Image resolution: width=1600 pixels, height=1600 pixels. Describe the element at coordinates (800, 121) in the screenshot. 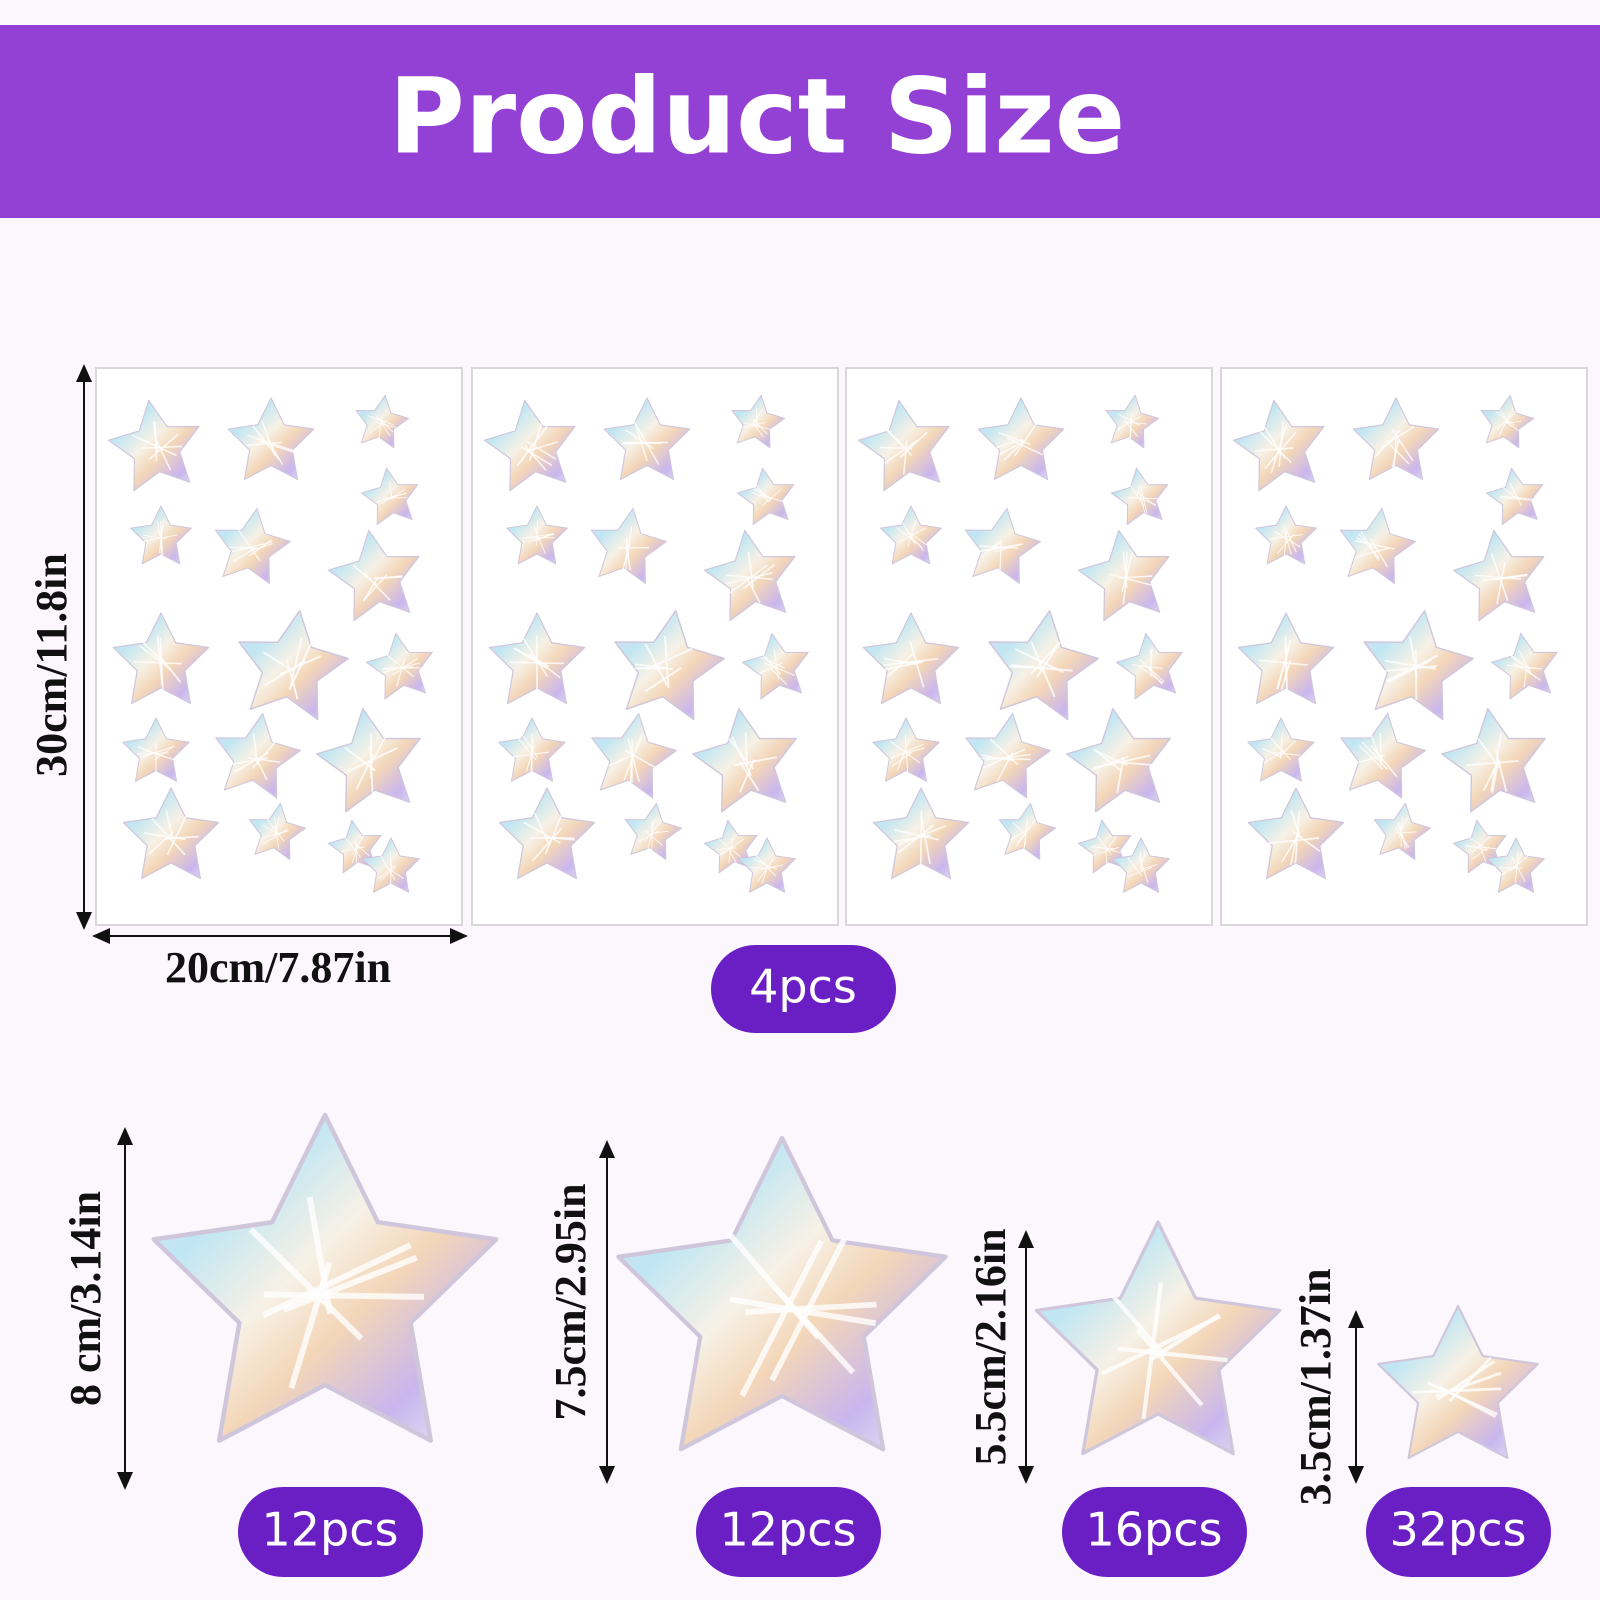

I see `header-band` at that location.